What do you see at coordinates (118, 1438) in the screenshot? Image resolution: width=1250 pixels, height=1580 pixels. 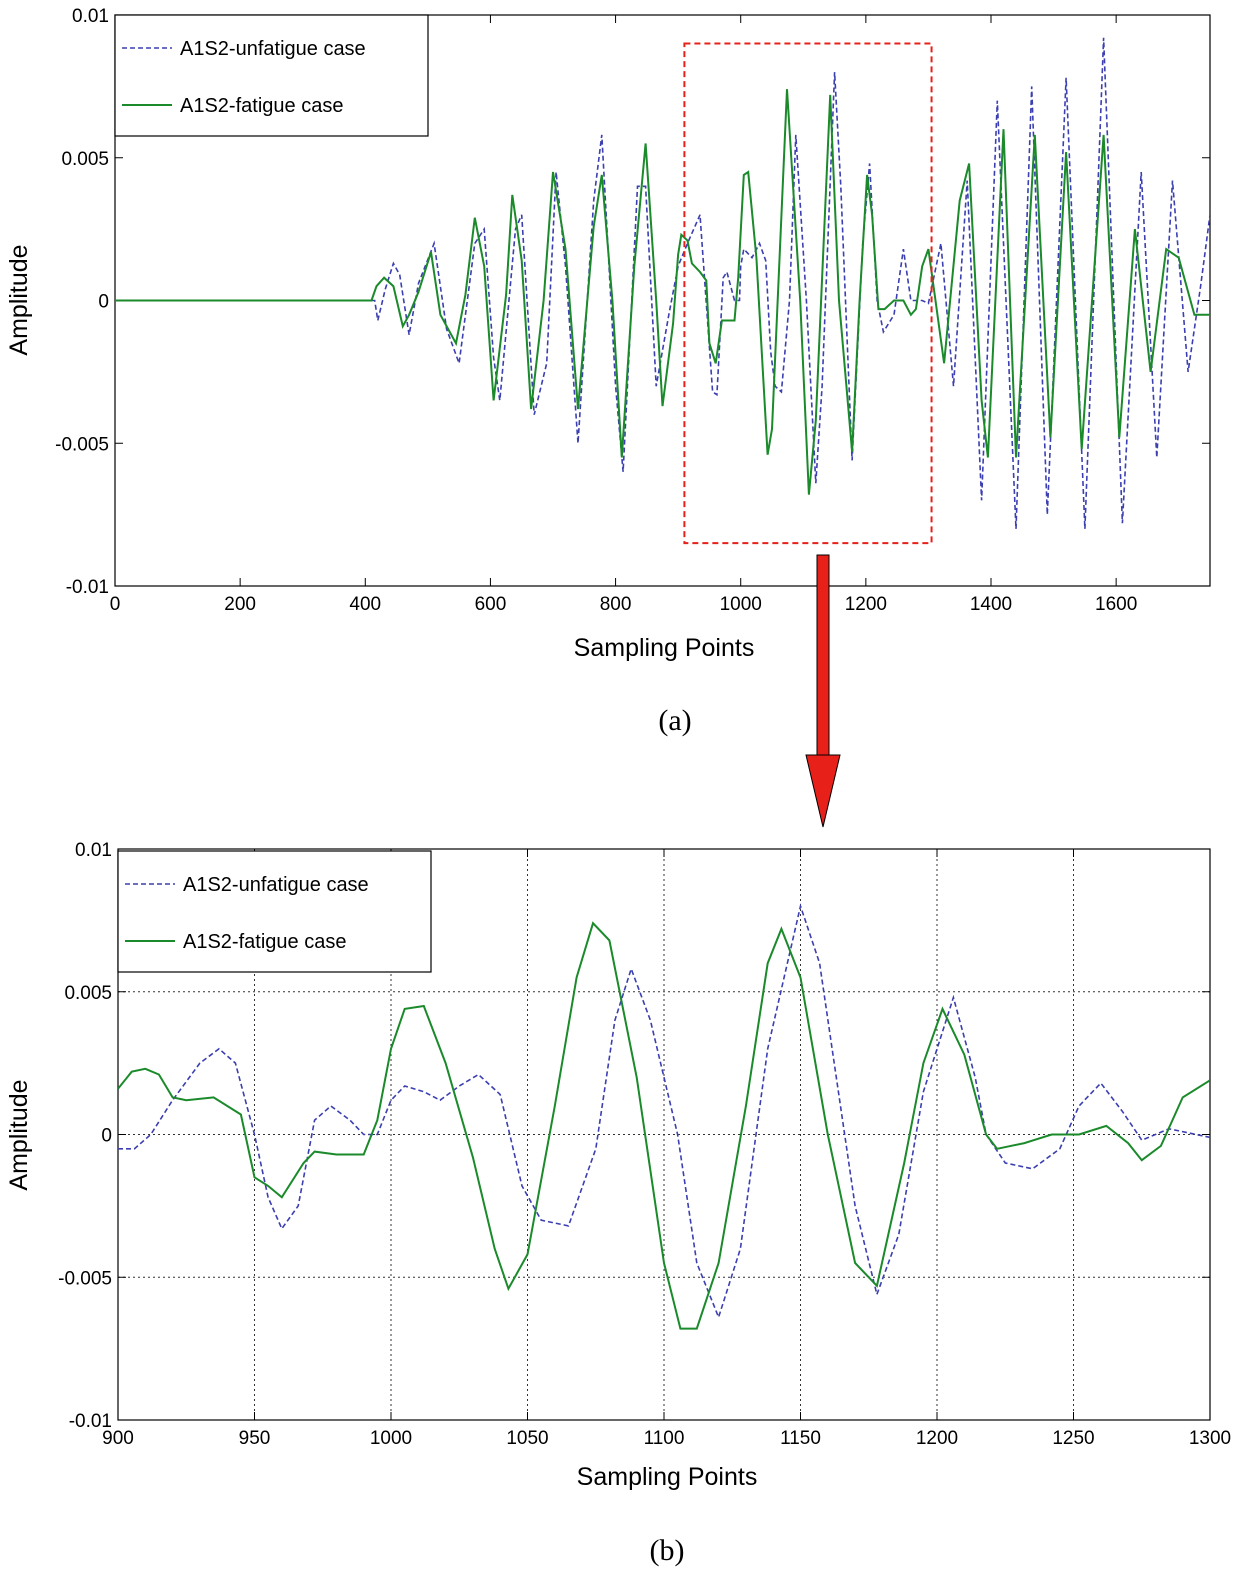 I see `x-tick-label: 900` at bounding box center [118, 1438].